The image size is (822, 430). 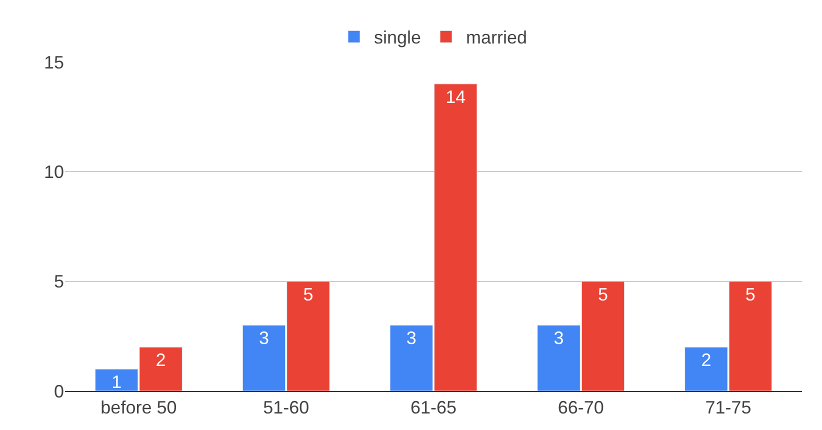 I want to click on x-tick-label: 51-60, so click(x=286, y=408).